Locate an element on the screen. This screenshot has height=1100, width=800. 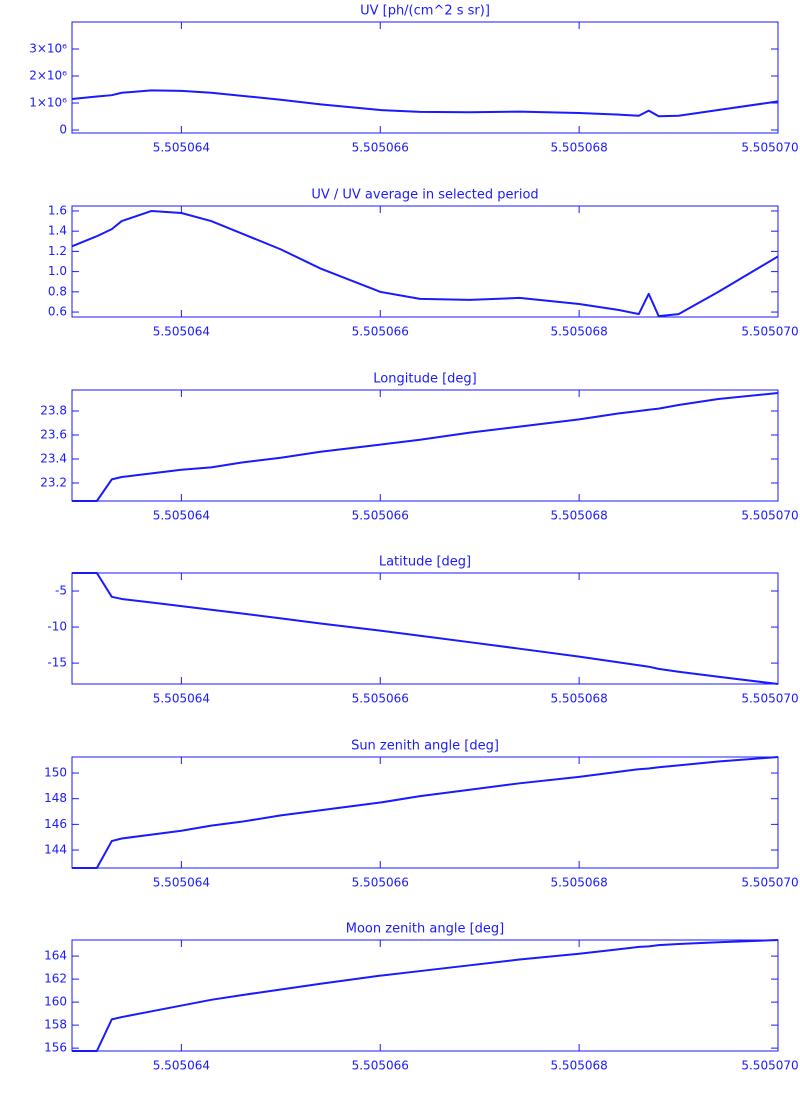
y-tick-label: 0 is located at coordinates (63, 130).